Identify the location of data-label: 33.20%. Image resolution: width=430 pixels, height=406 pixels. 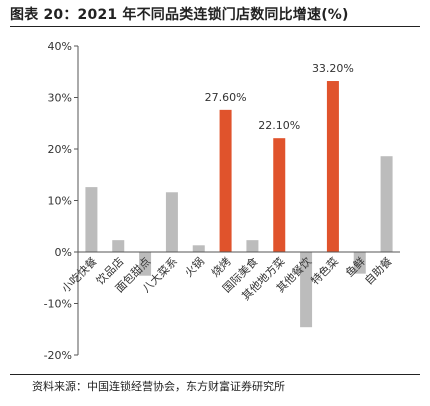
(333, 68).